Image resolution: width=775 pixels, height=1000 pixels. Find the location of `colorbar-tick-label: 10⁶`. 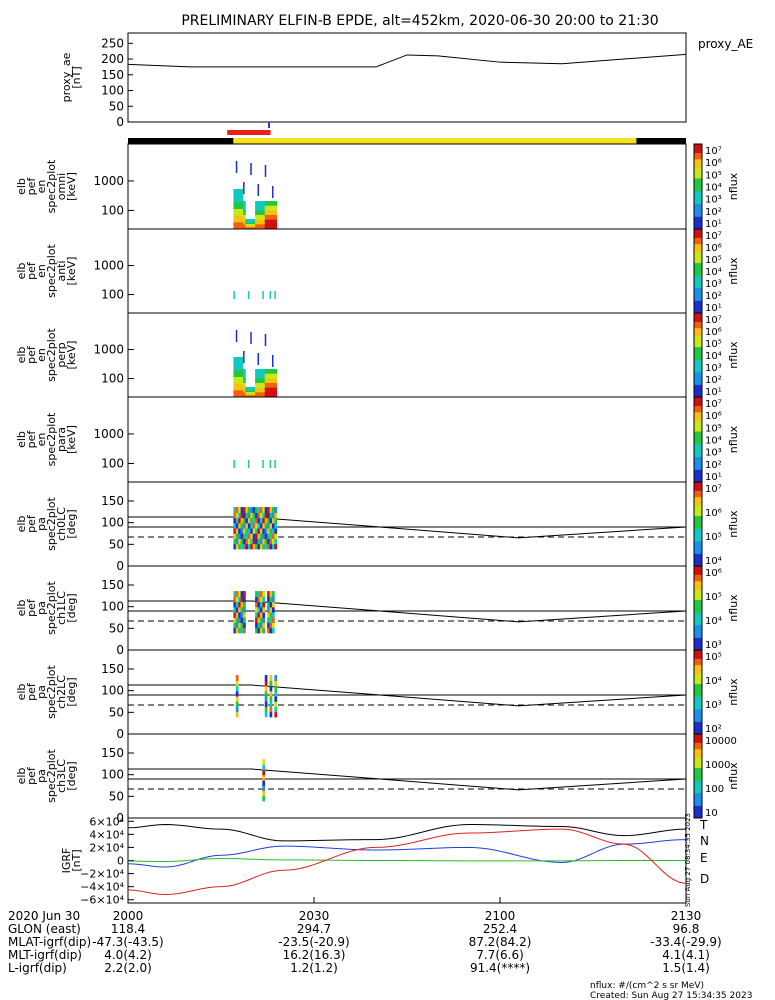

colorbar-tick-label: 10⁶ is located at coordinates (713, 332).